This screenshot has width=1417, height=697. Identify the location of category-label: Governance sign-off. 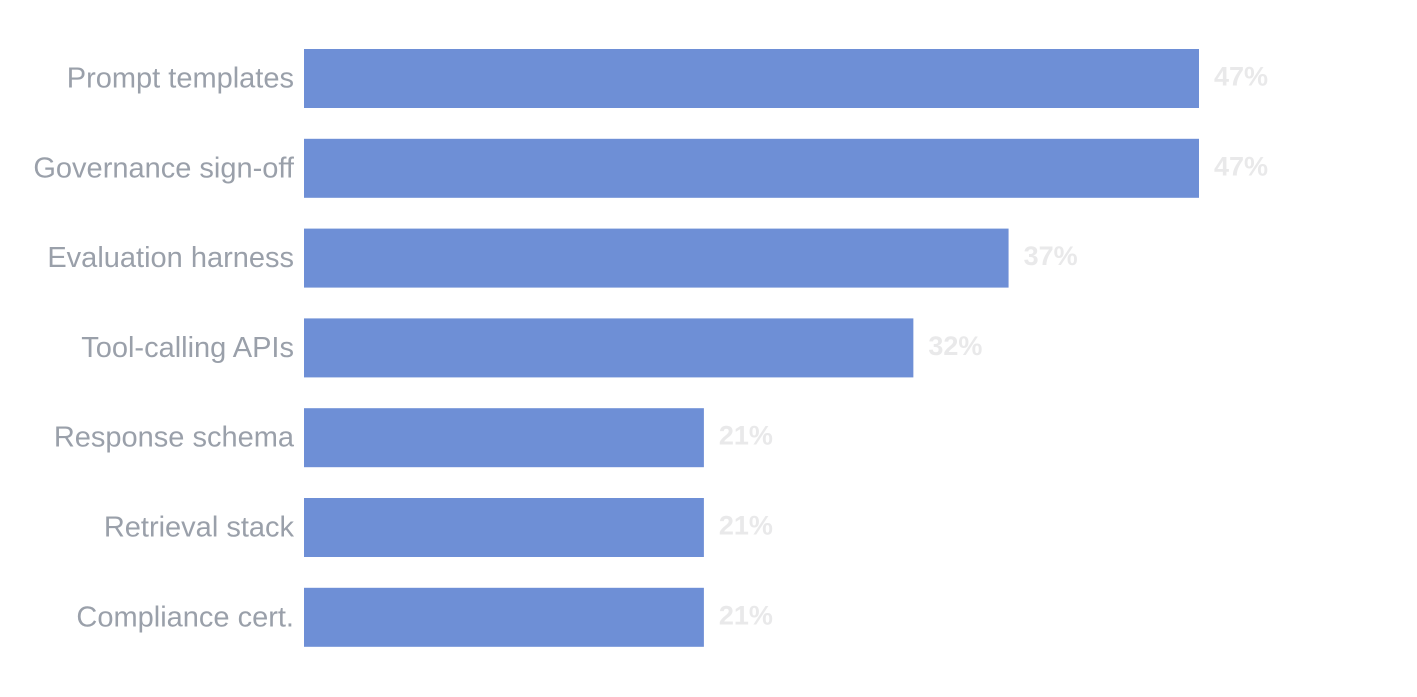
(164, 168).